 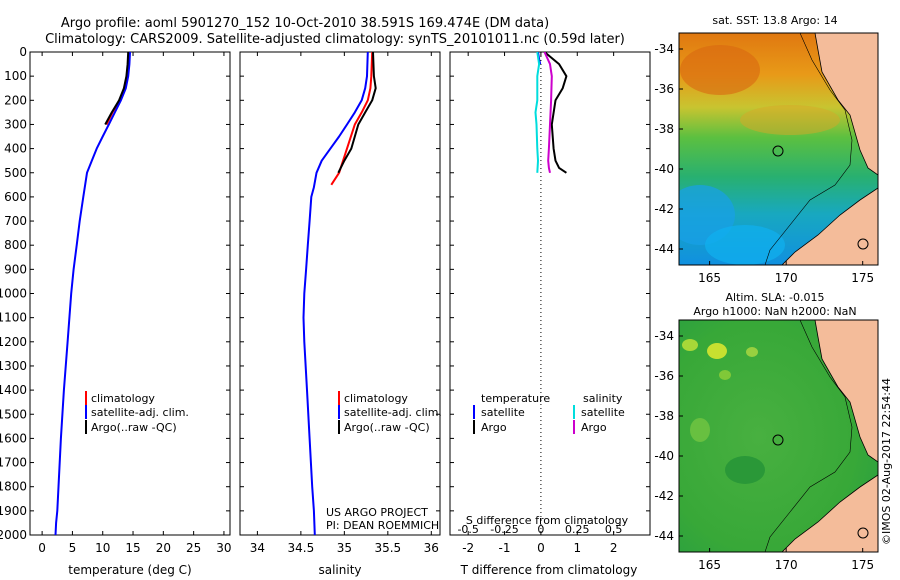 I want to click on salinity-diff-tick-label: -0.25, so click(x=504, y=529).